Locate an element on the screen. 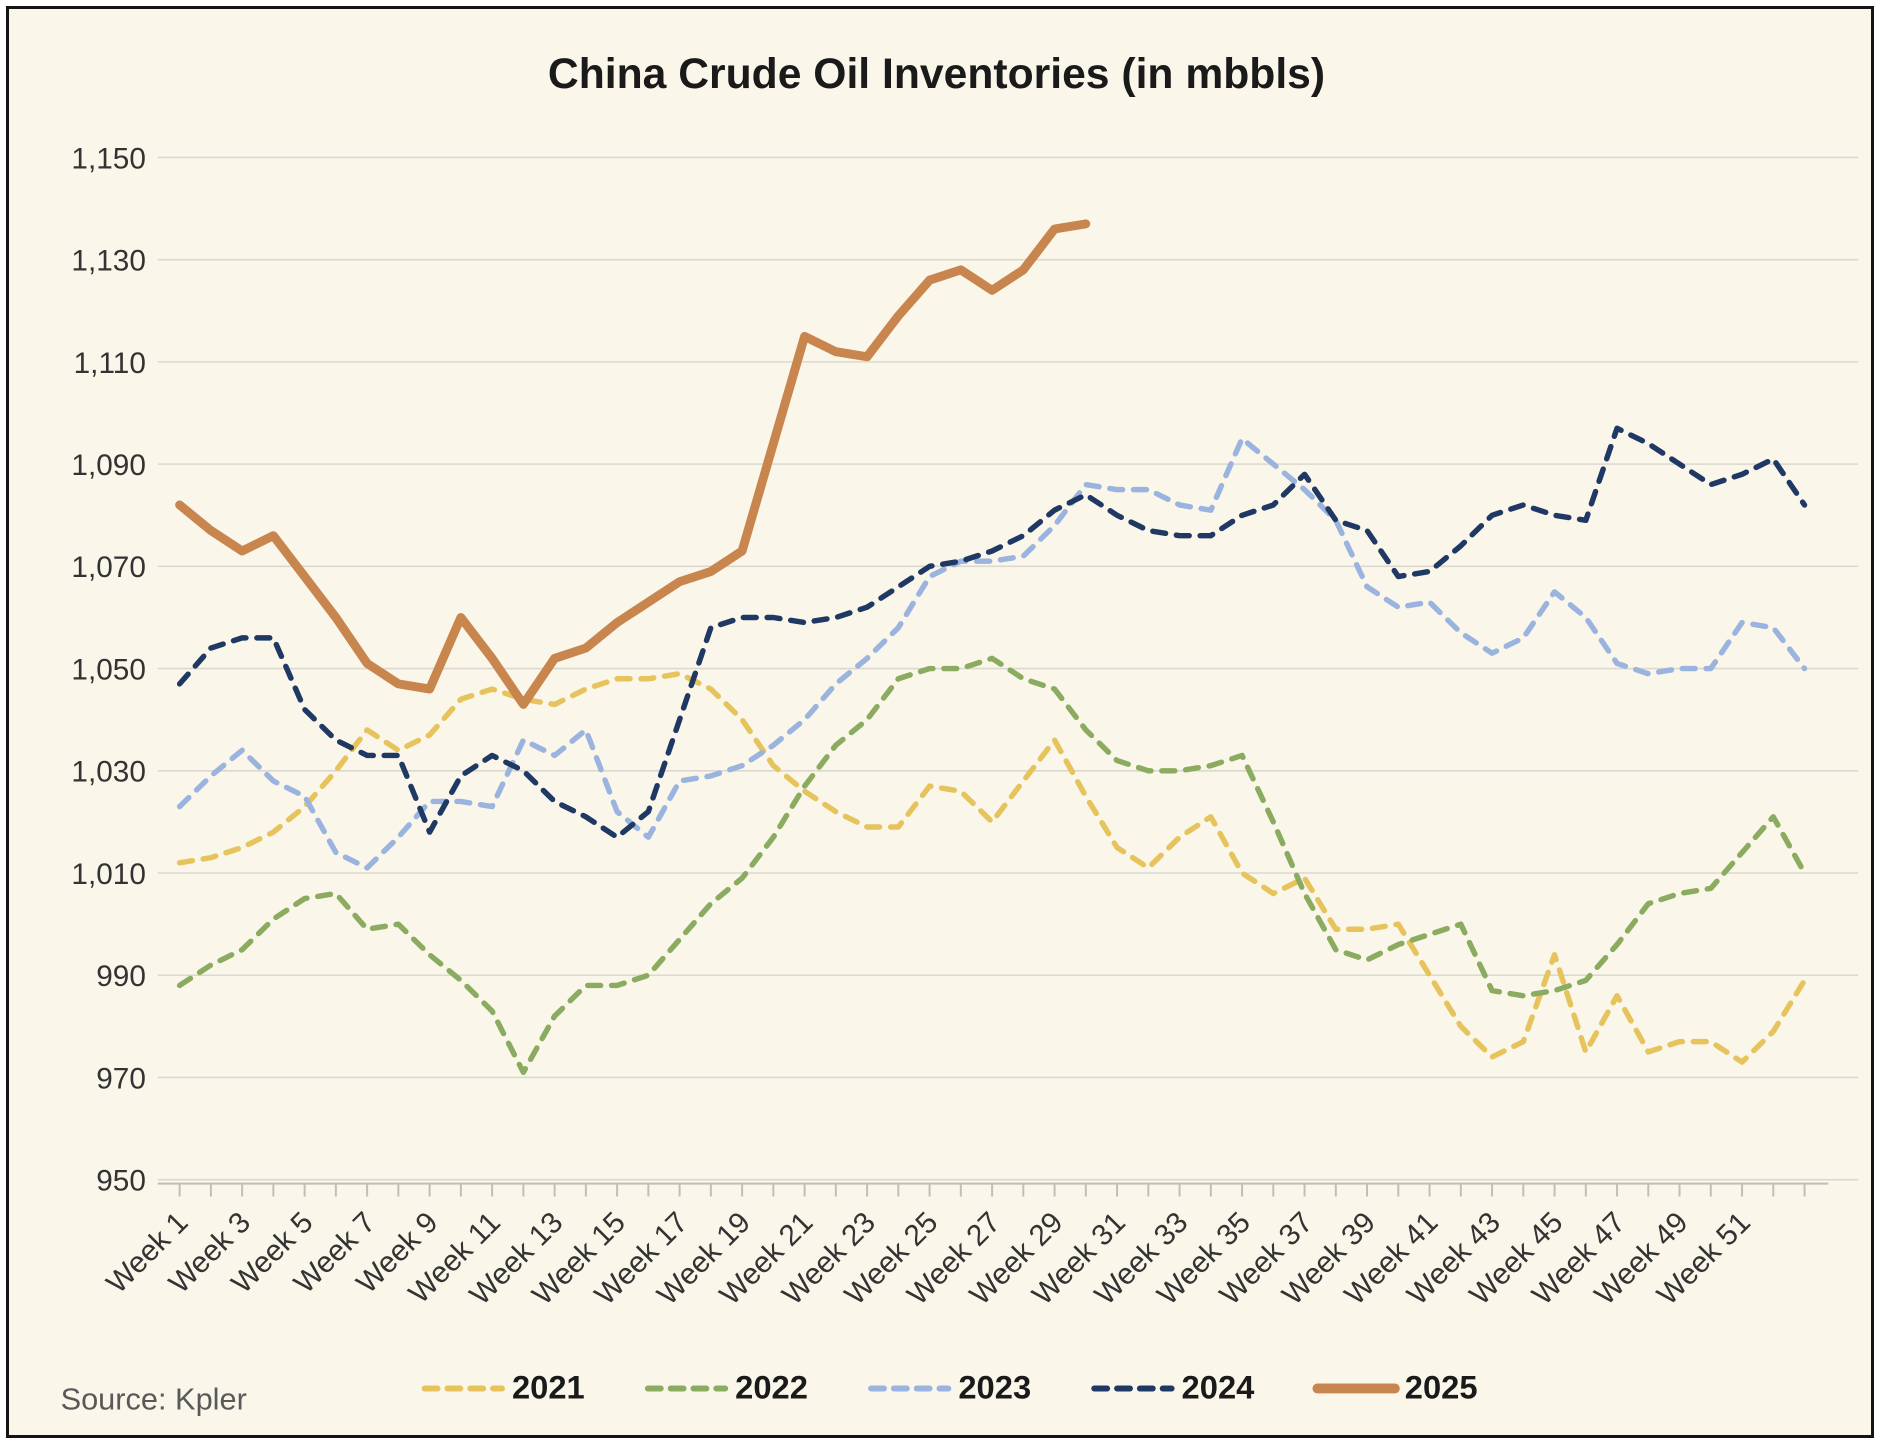 The width and height of the screenshot is (1886, 1450). y-tick-label: 1,050 is located at coordinates (108, 669).